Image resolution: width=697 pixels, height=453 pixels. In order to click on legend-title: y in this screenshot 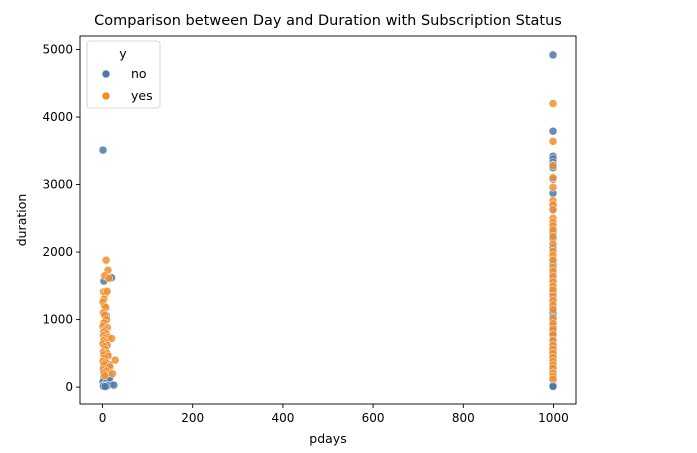, I will do `click(123, 53)`.